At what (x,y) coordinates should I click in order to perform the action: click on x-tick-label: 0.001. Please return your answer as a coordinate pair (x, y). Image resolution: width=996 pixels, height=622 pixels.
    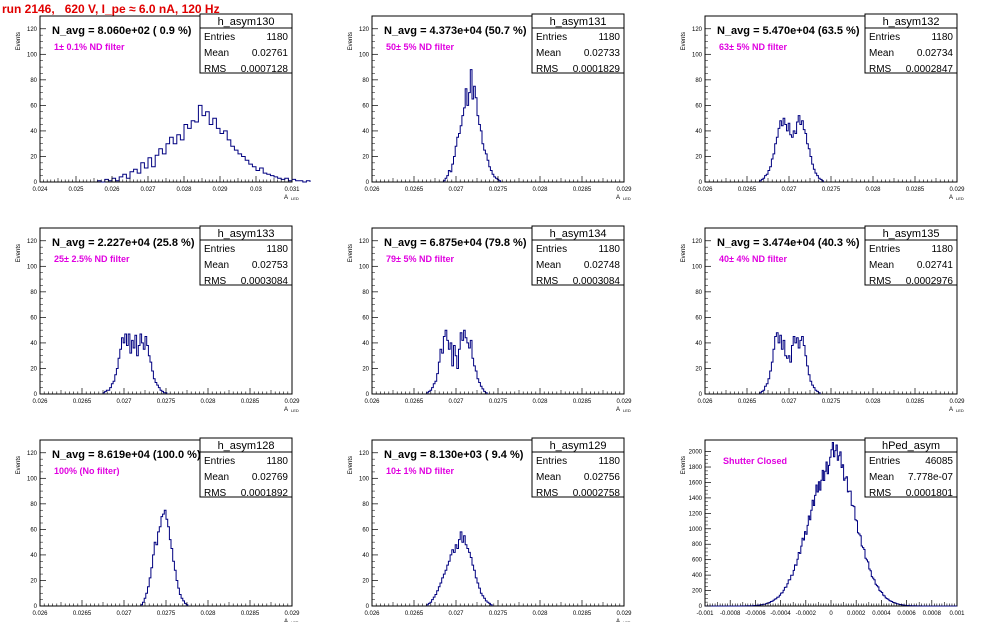
    Looking at the image, I should click on (957, 614).